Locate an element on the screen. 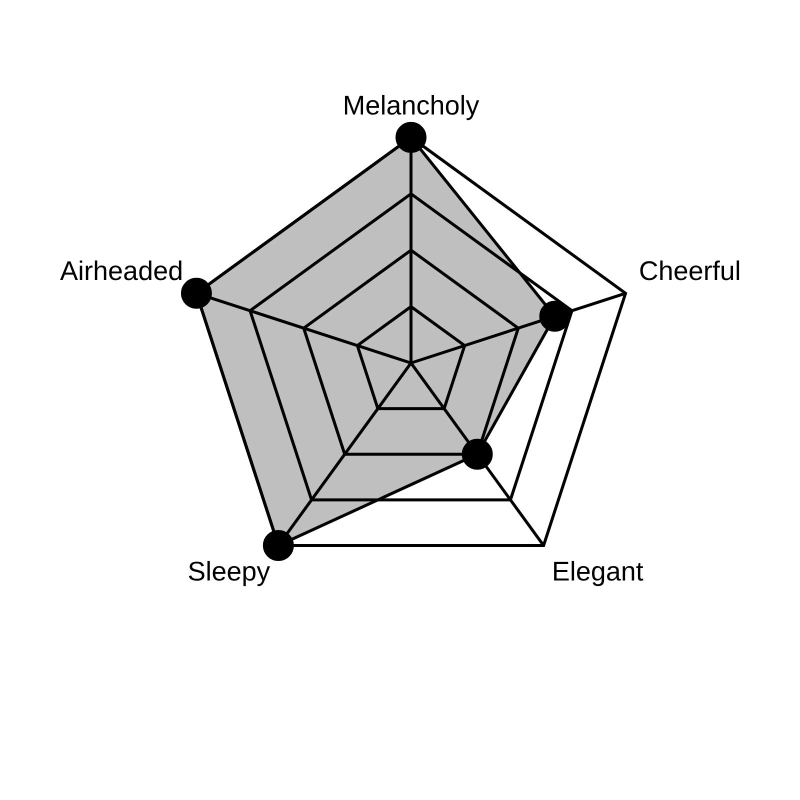 This screenshot has height=800, width=800. spoke-label: Airheaded is located at coordinates (122, 271).